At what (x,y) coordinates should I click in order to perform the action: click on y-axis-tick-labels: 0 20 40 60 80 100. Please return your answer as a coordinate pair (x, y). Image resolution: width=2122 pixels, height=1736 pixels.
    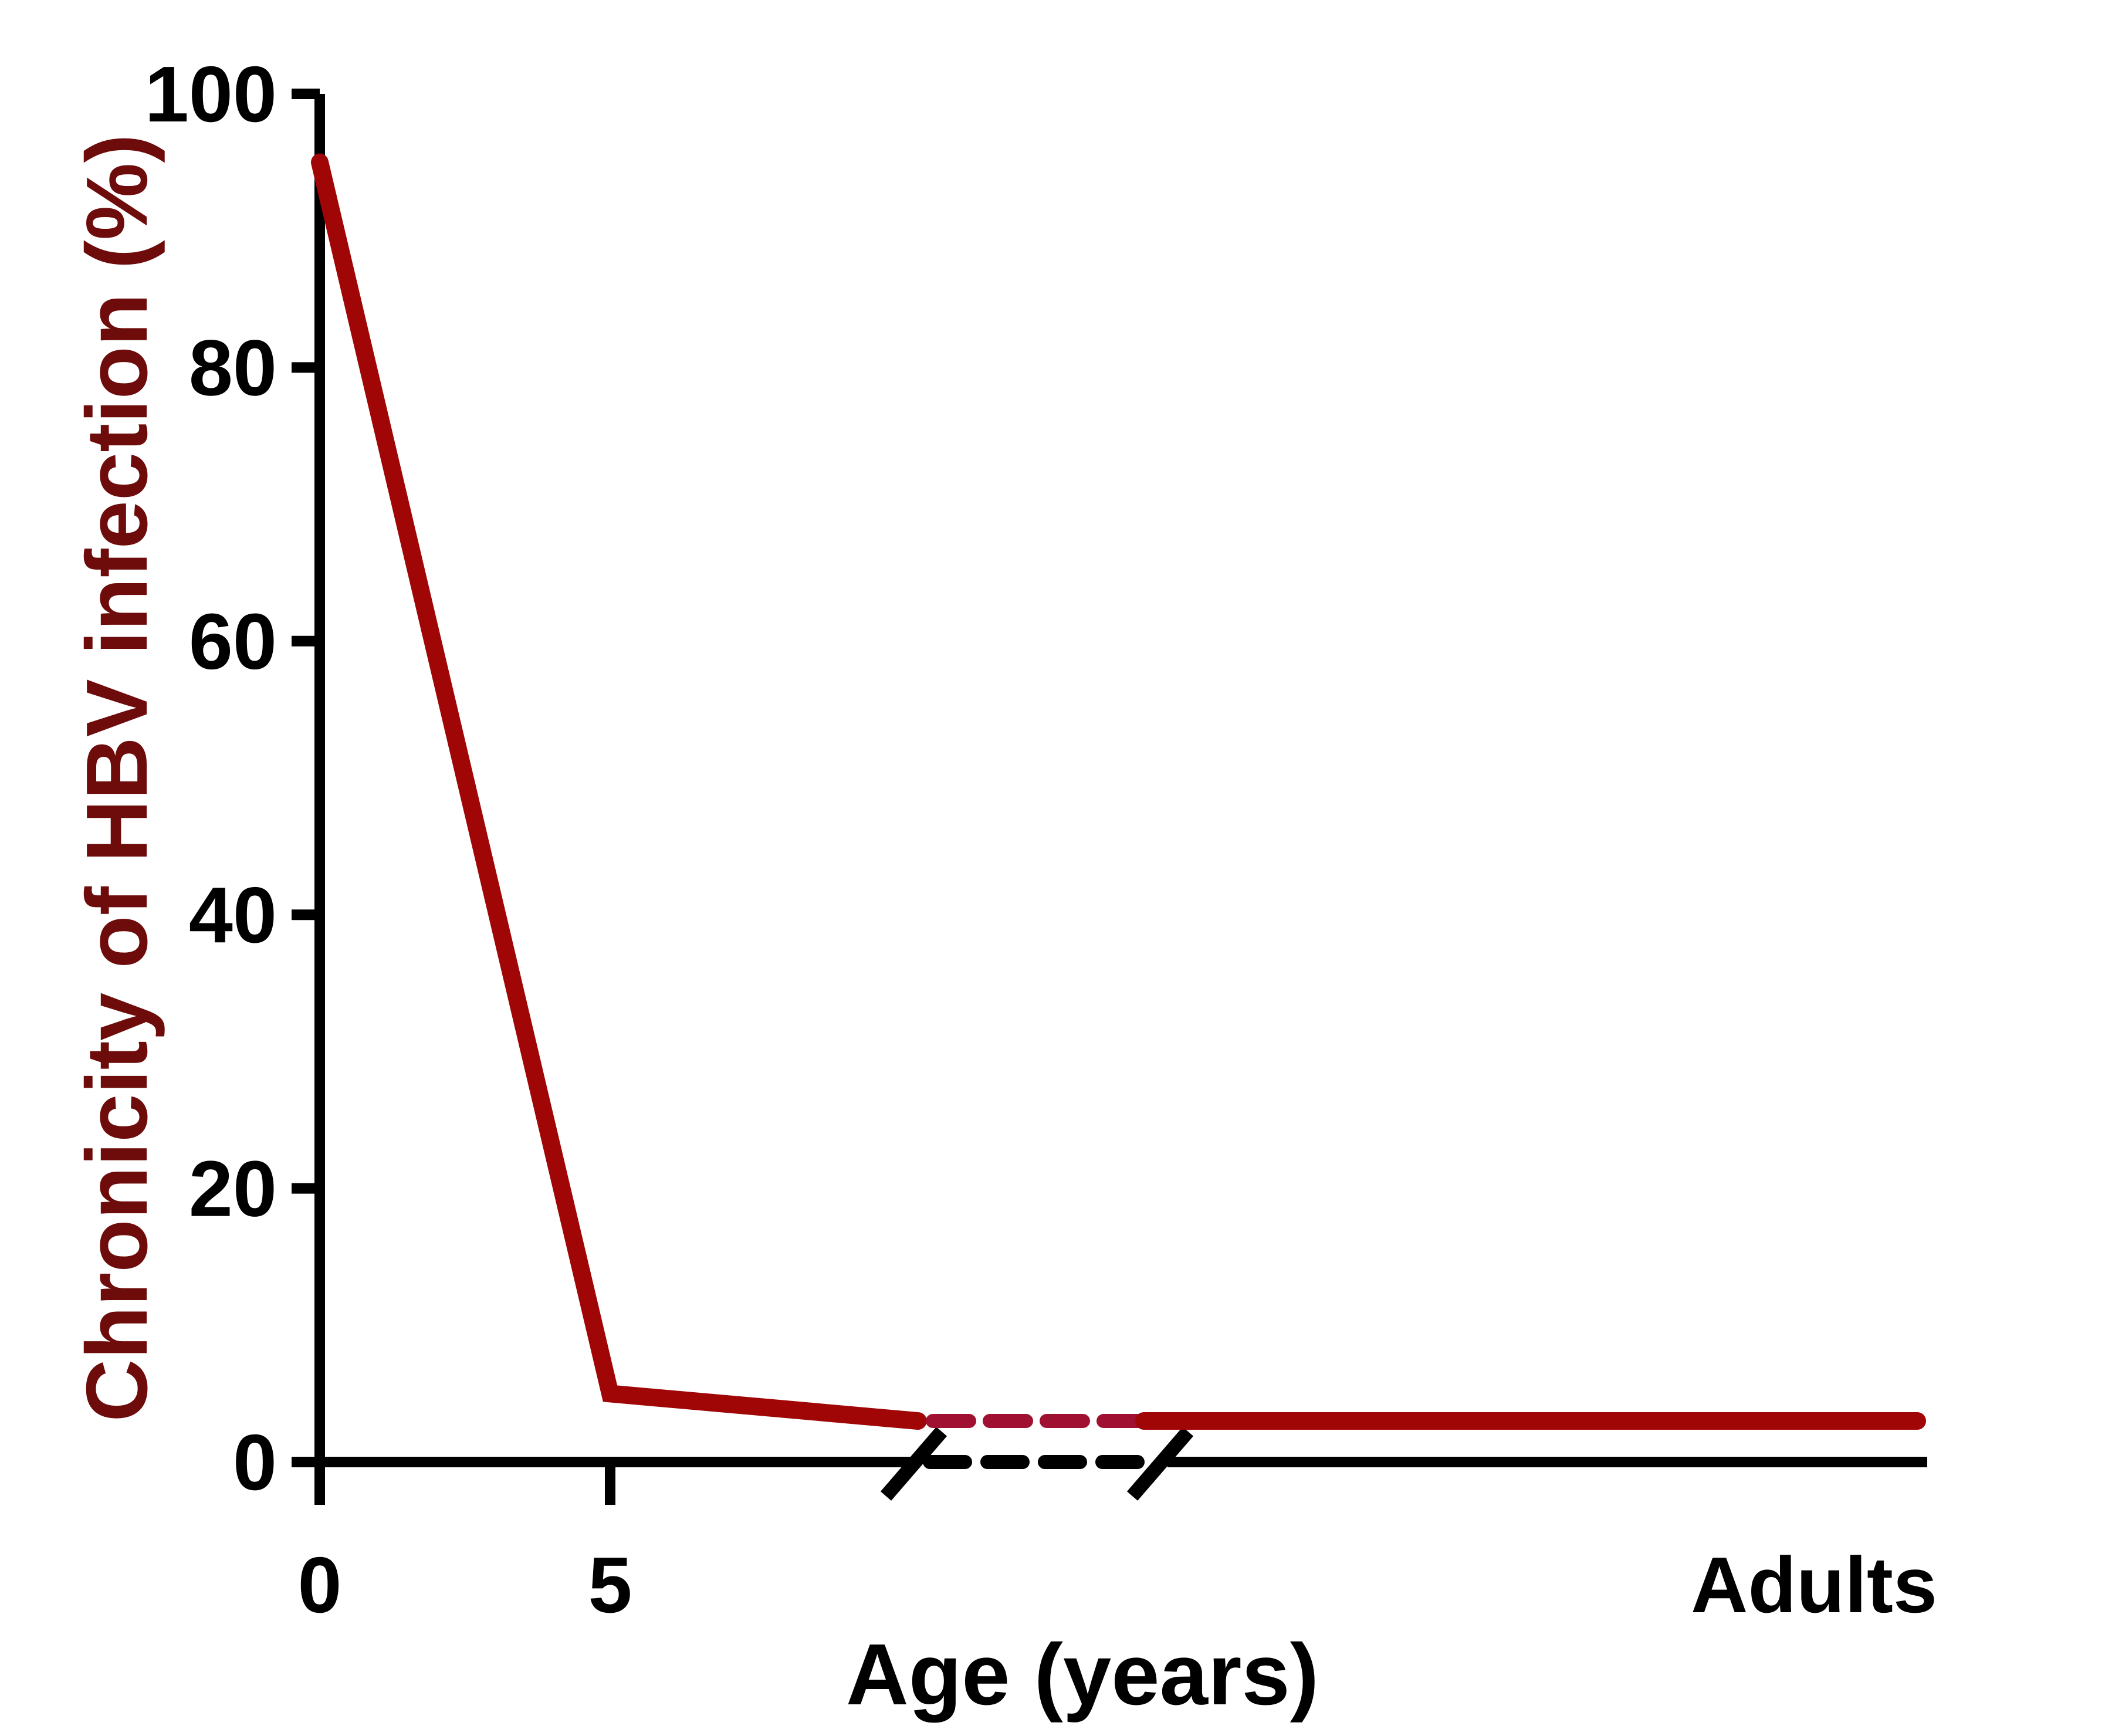
    Looking at the image, I should click on (211, 778).